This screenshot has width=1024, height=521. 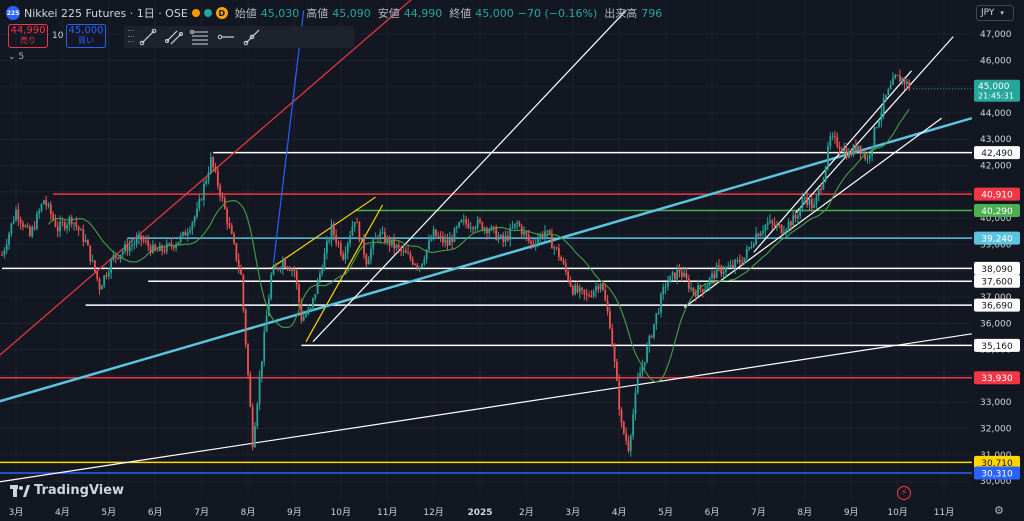 What do you see at coordinates (16, 57) in the screenshot?
I see `indicators-collapse-toggle: ⌄ 5` at bounding box center [16, 57].